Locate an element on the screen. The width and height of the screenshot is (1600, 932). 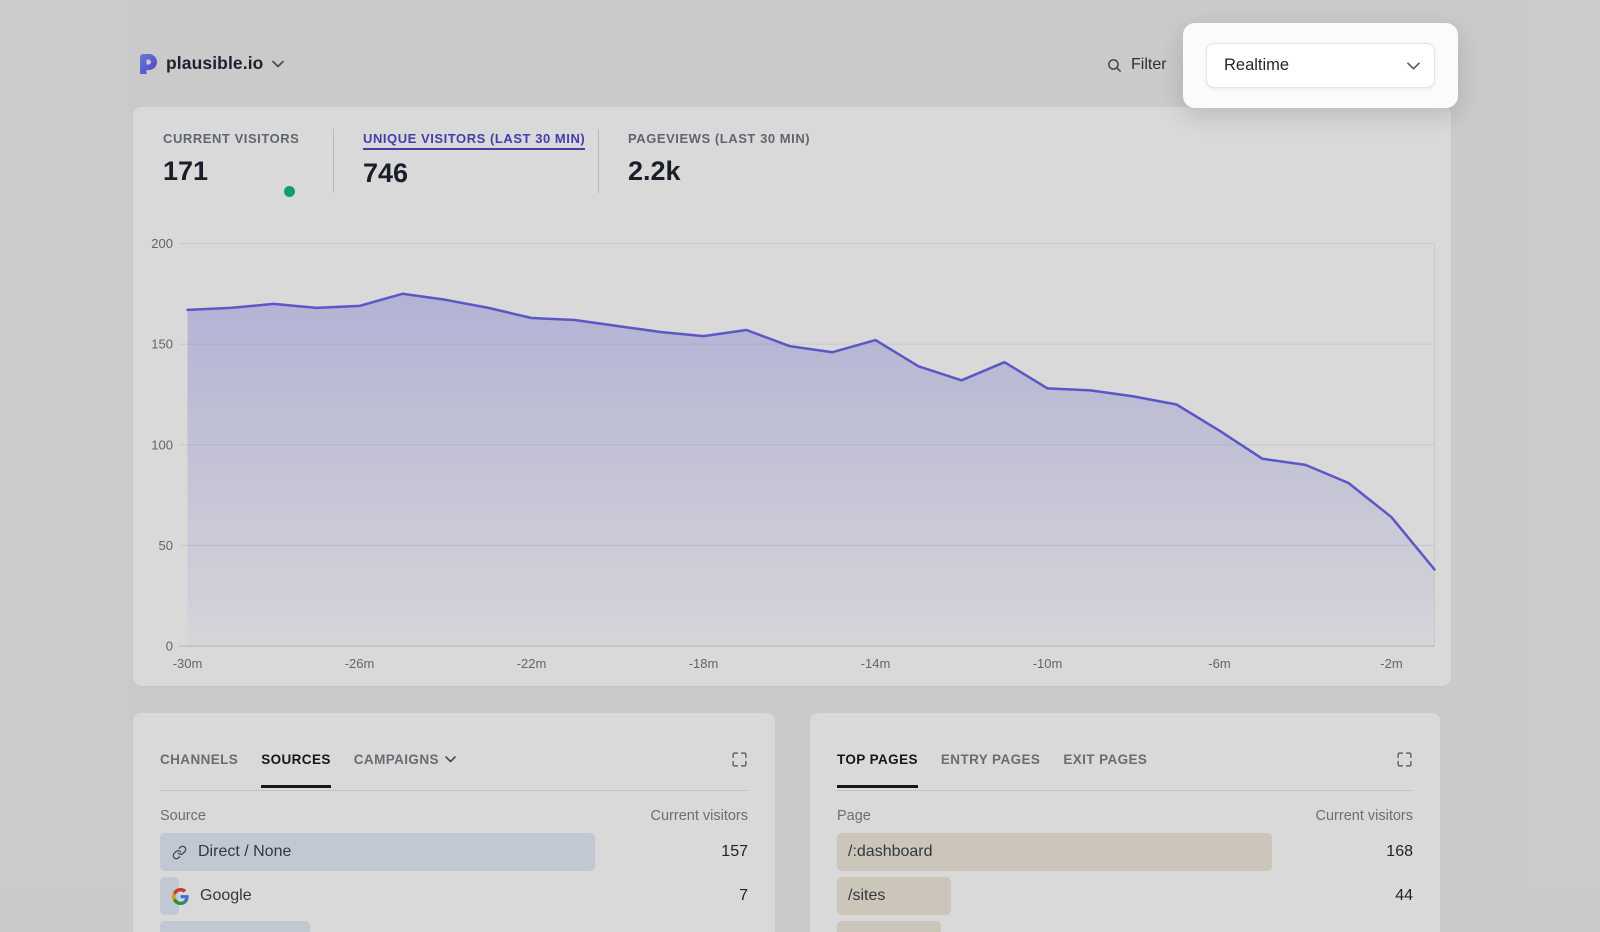
page-partial-row-bar is located at coordinates (889, 926).